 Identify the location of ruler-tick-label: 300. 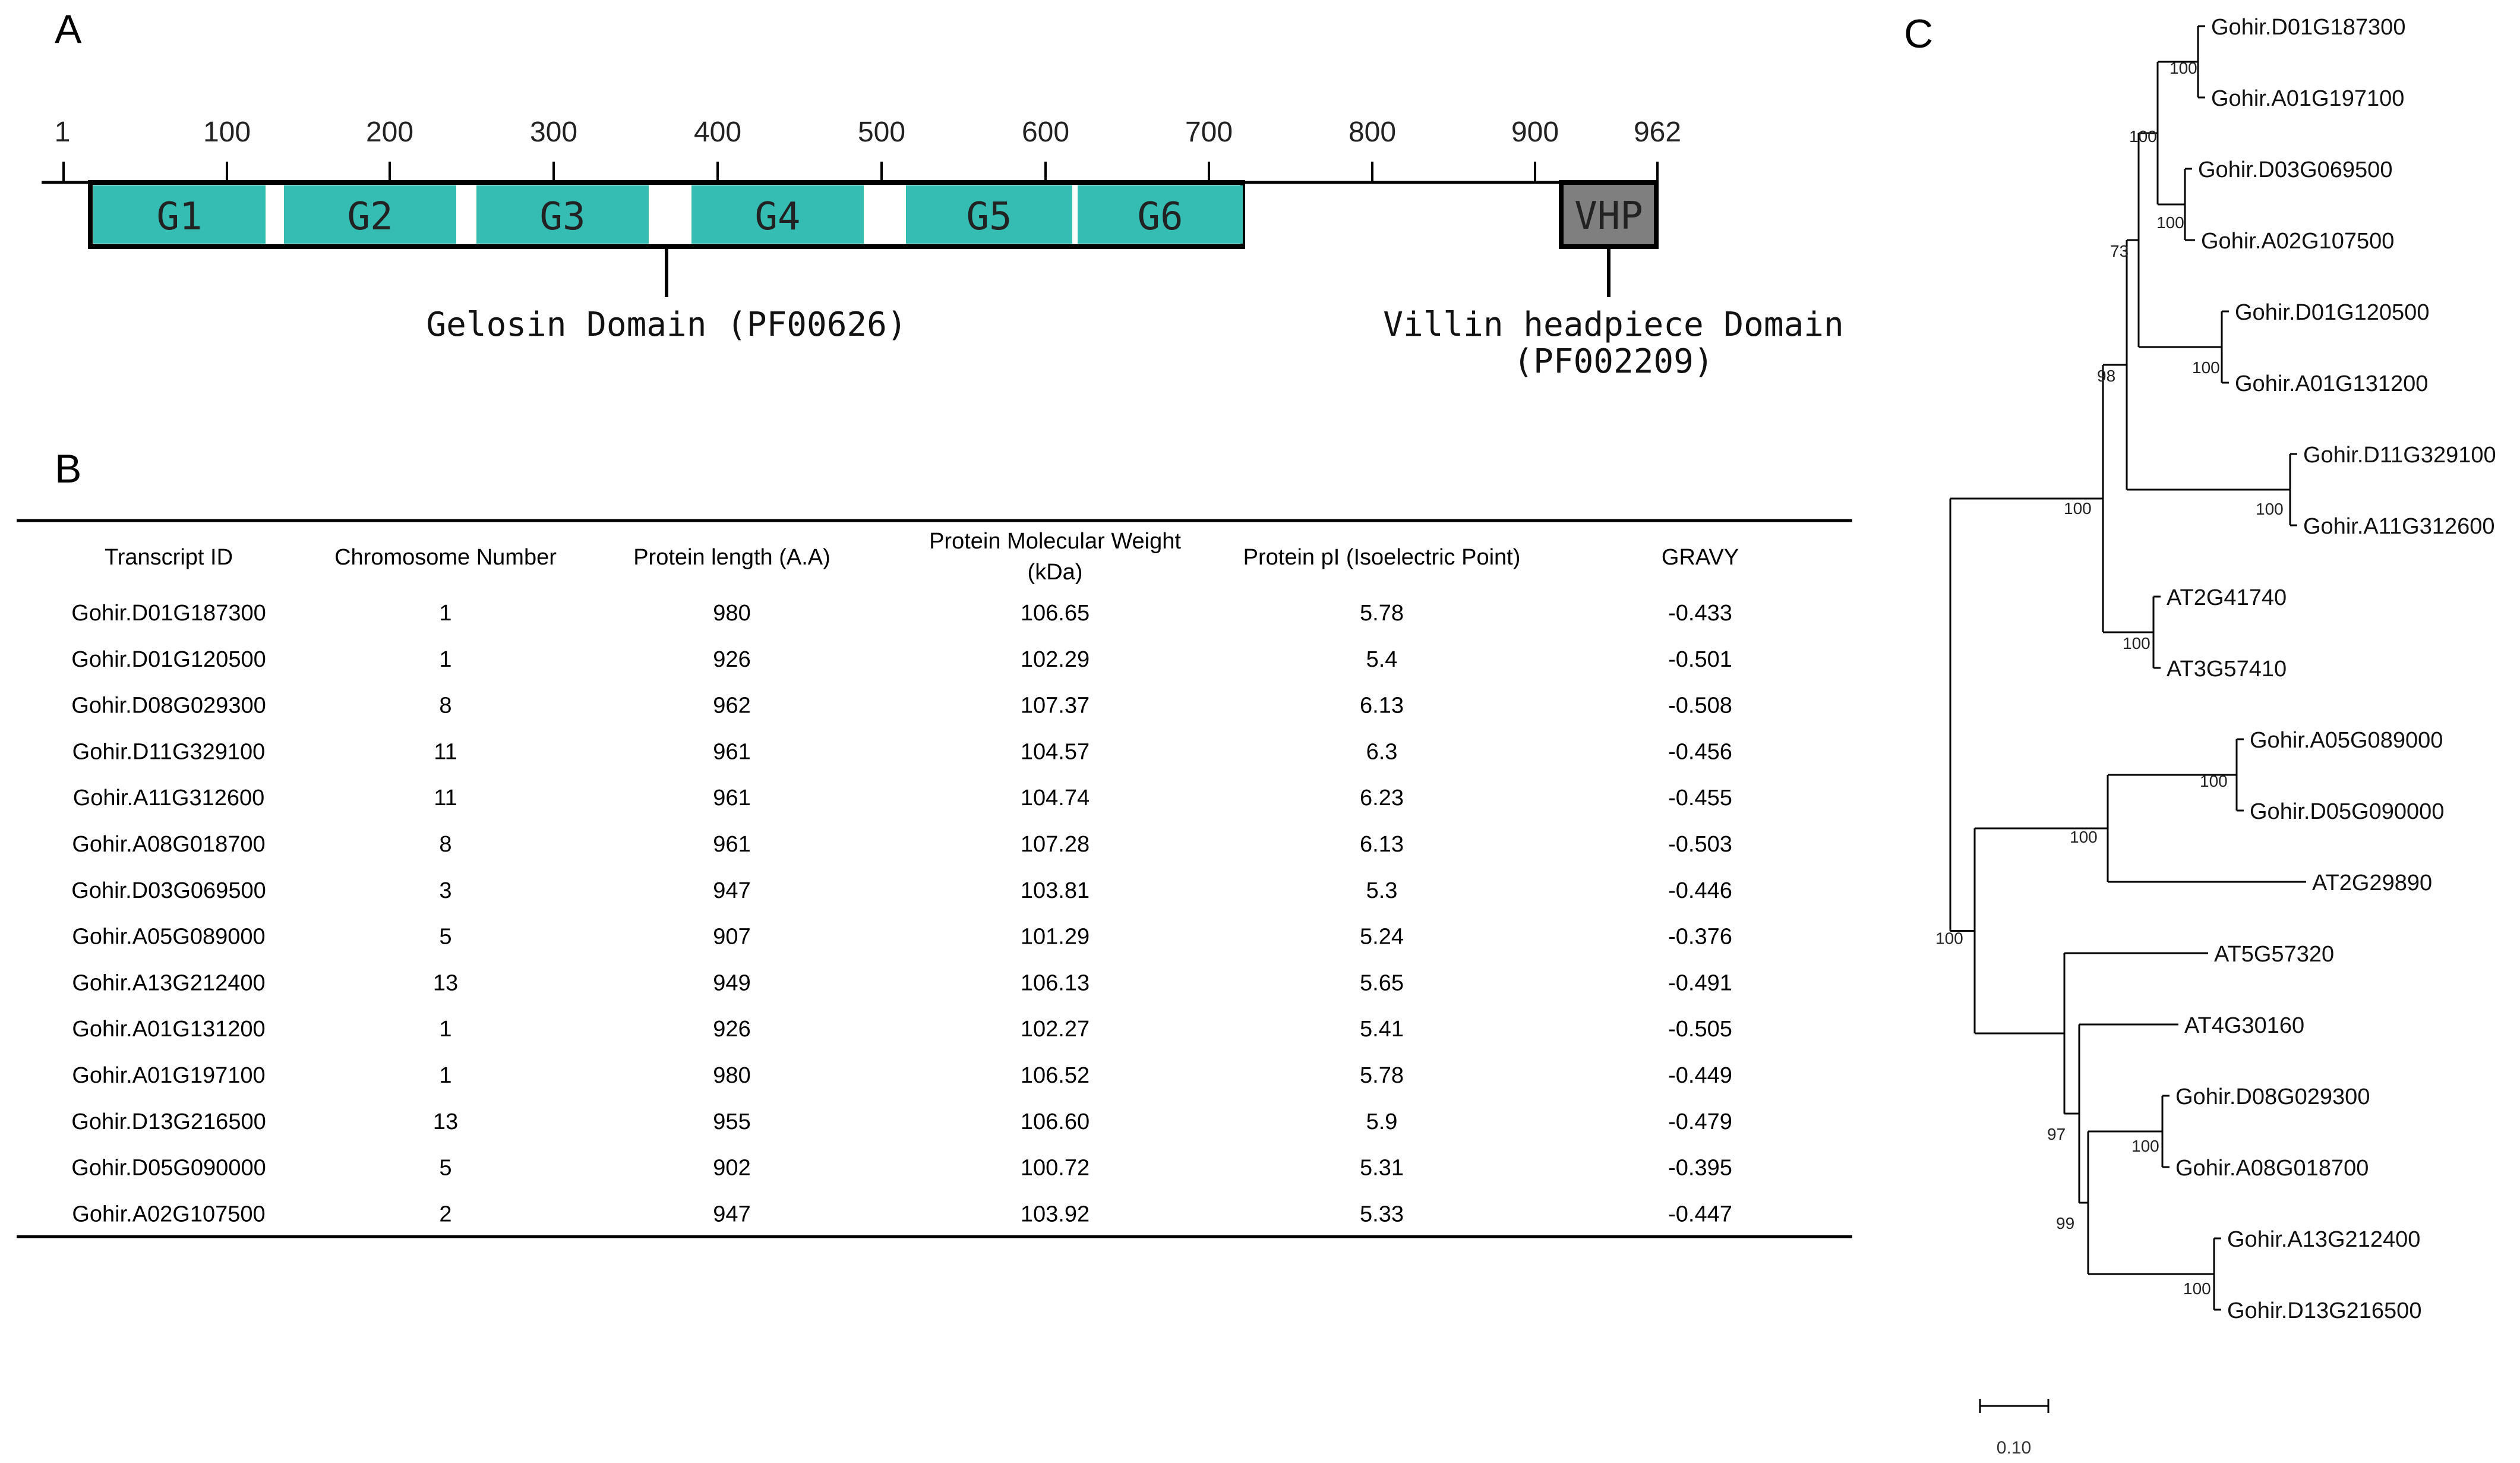
(553, 132).